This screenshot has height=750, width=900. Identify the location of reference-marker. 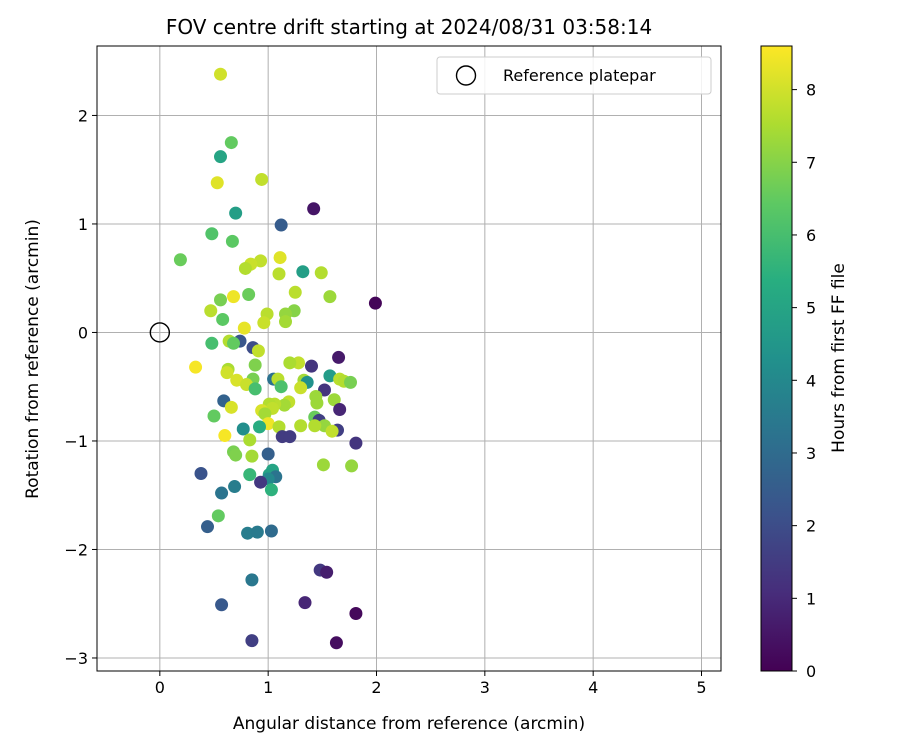
(160, 332).